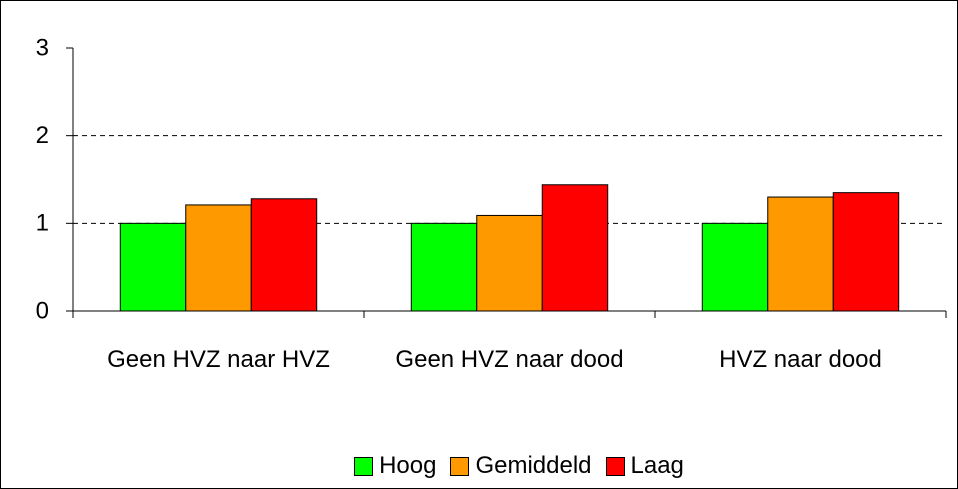  I want to click on legend-label: Gemiddeld, so click(533, 465).